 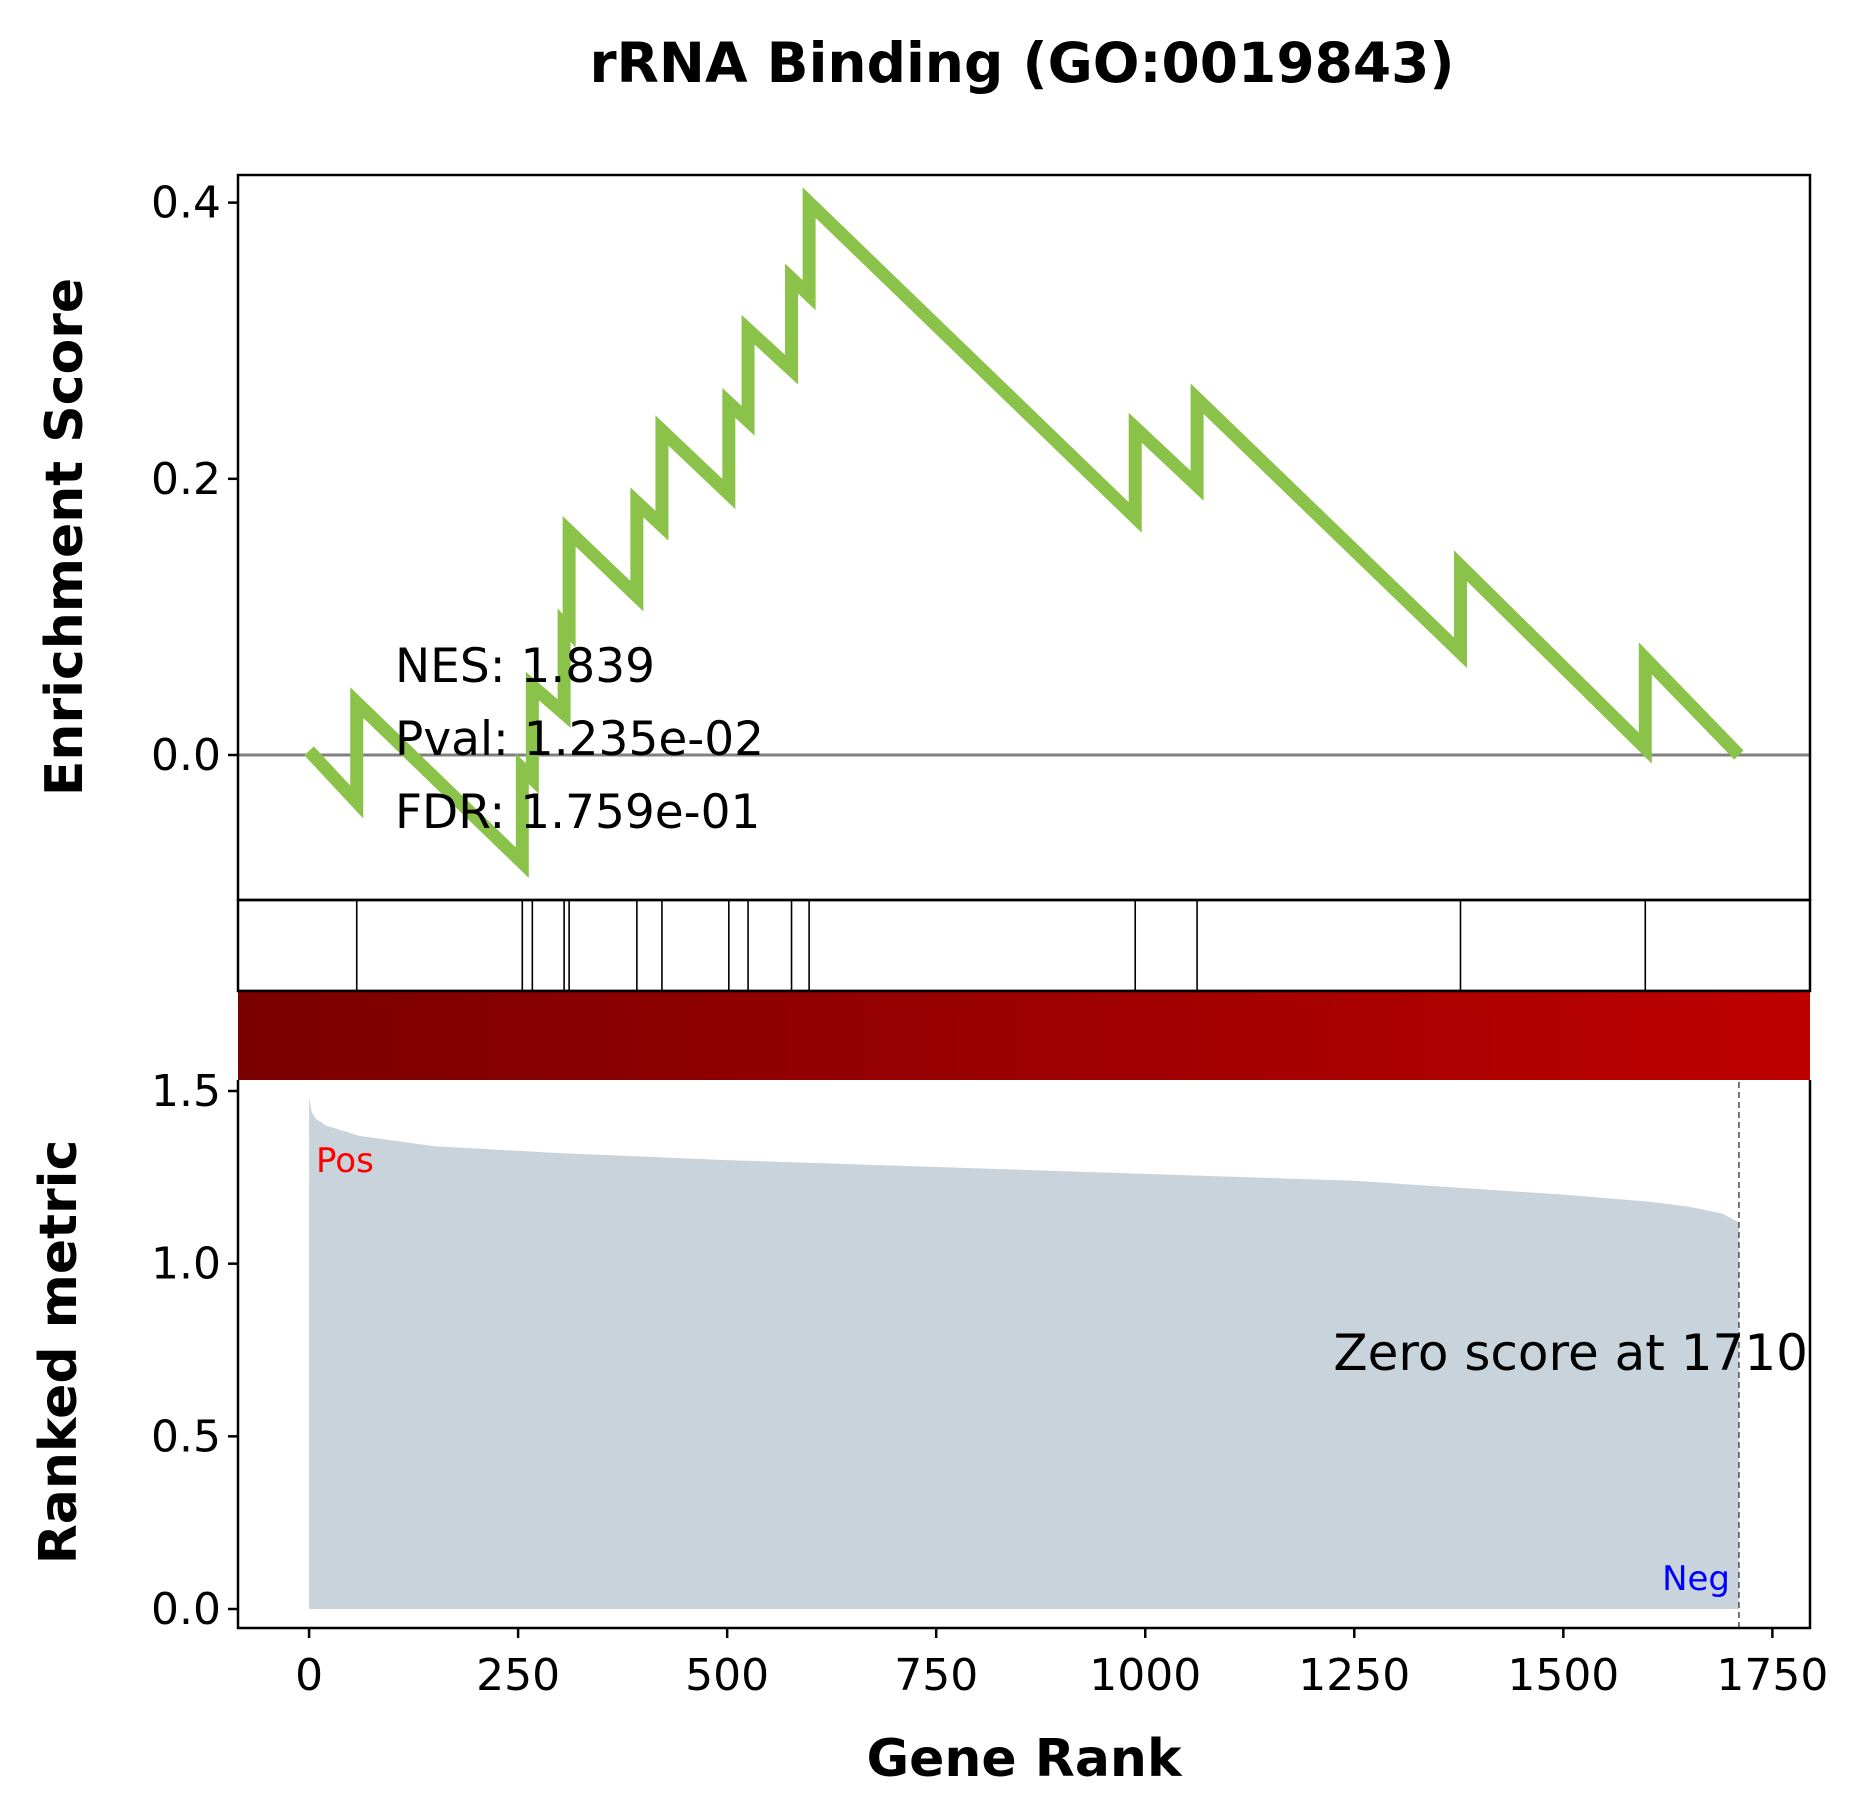 What do you see at coordinates (577, 812) in the screenshot?
I see `fdr-stat: FDR: 1.759e-01` at bounding box center [577, 812].